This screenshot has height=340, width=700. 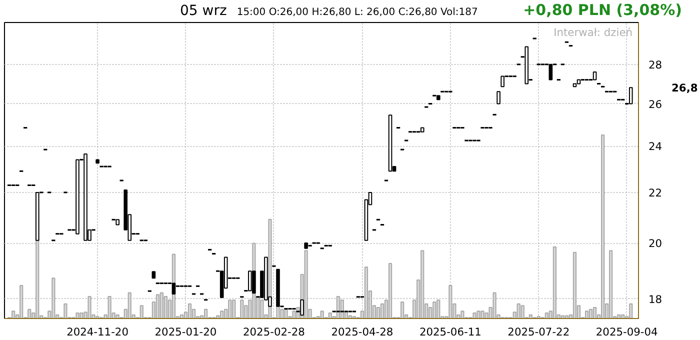 I want to click on x-tick-label: 2024-11-20, so click(x=97, y=332).